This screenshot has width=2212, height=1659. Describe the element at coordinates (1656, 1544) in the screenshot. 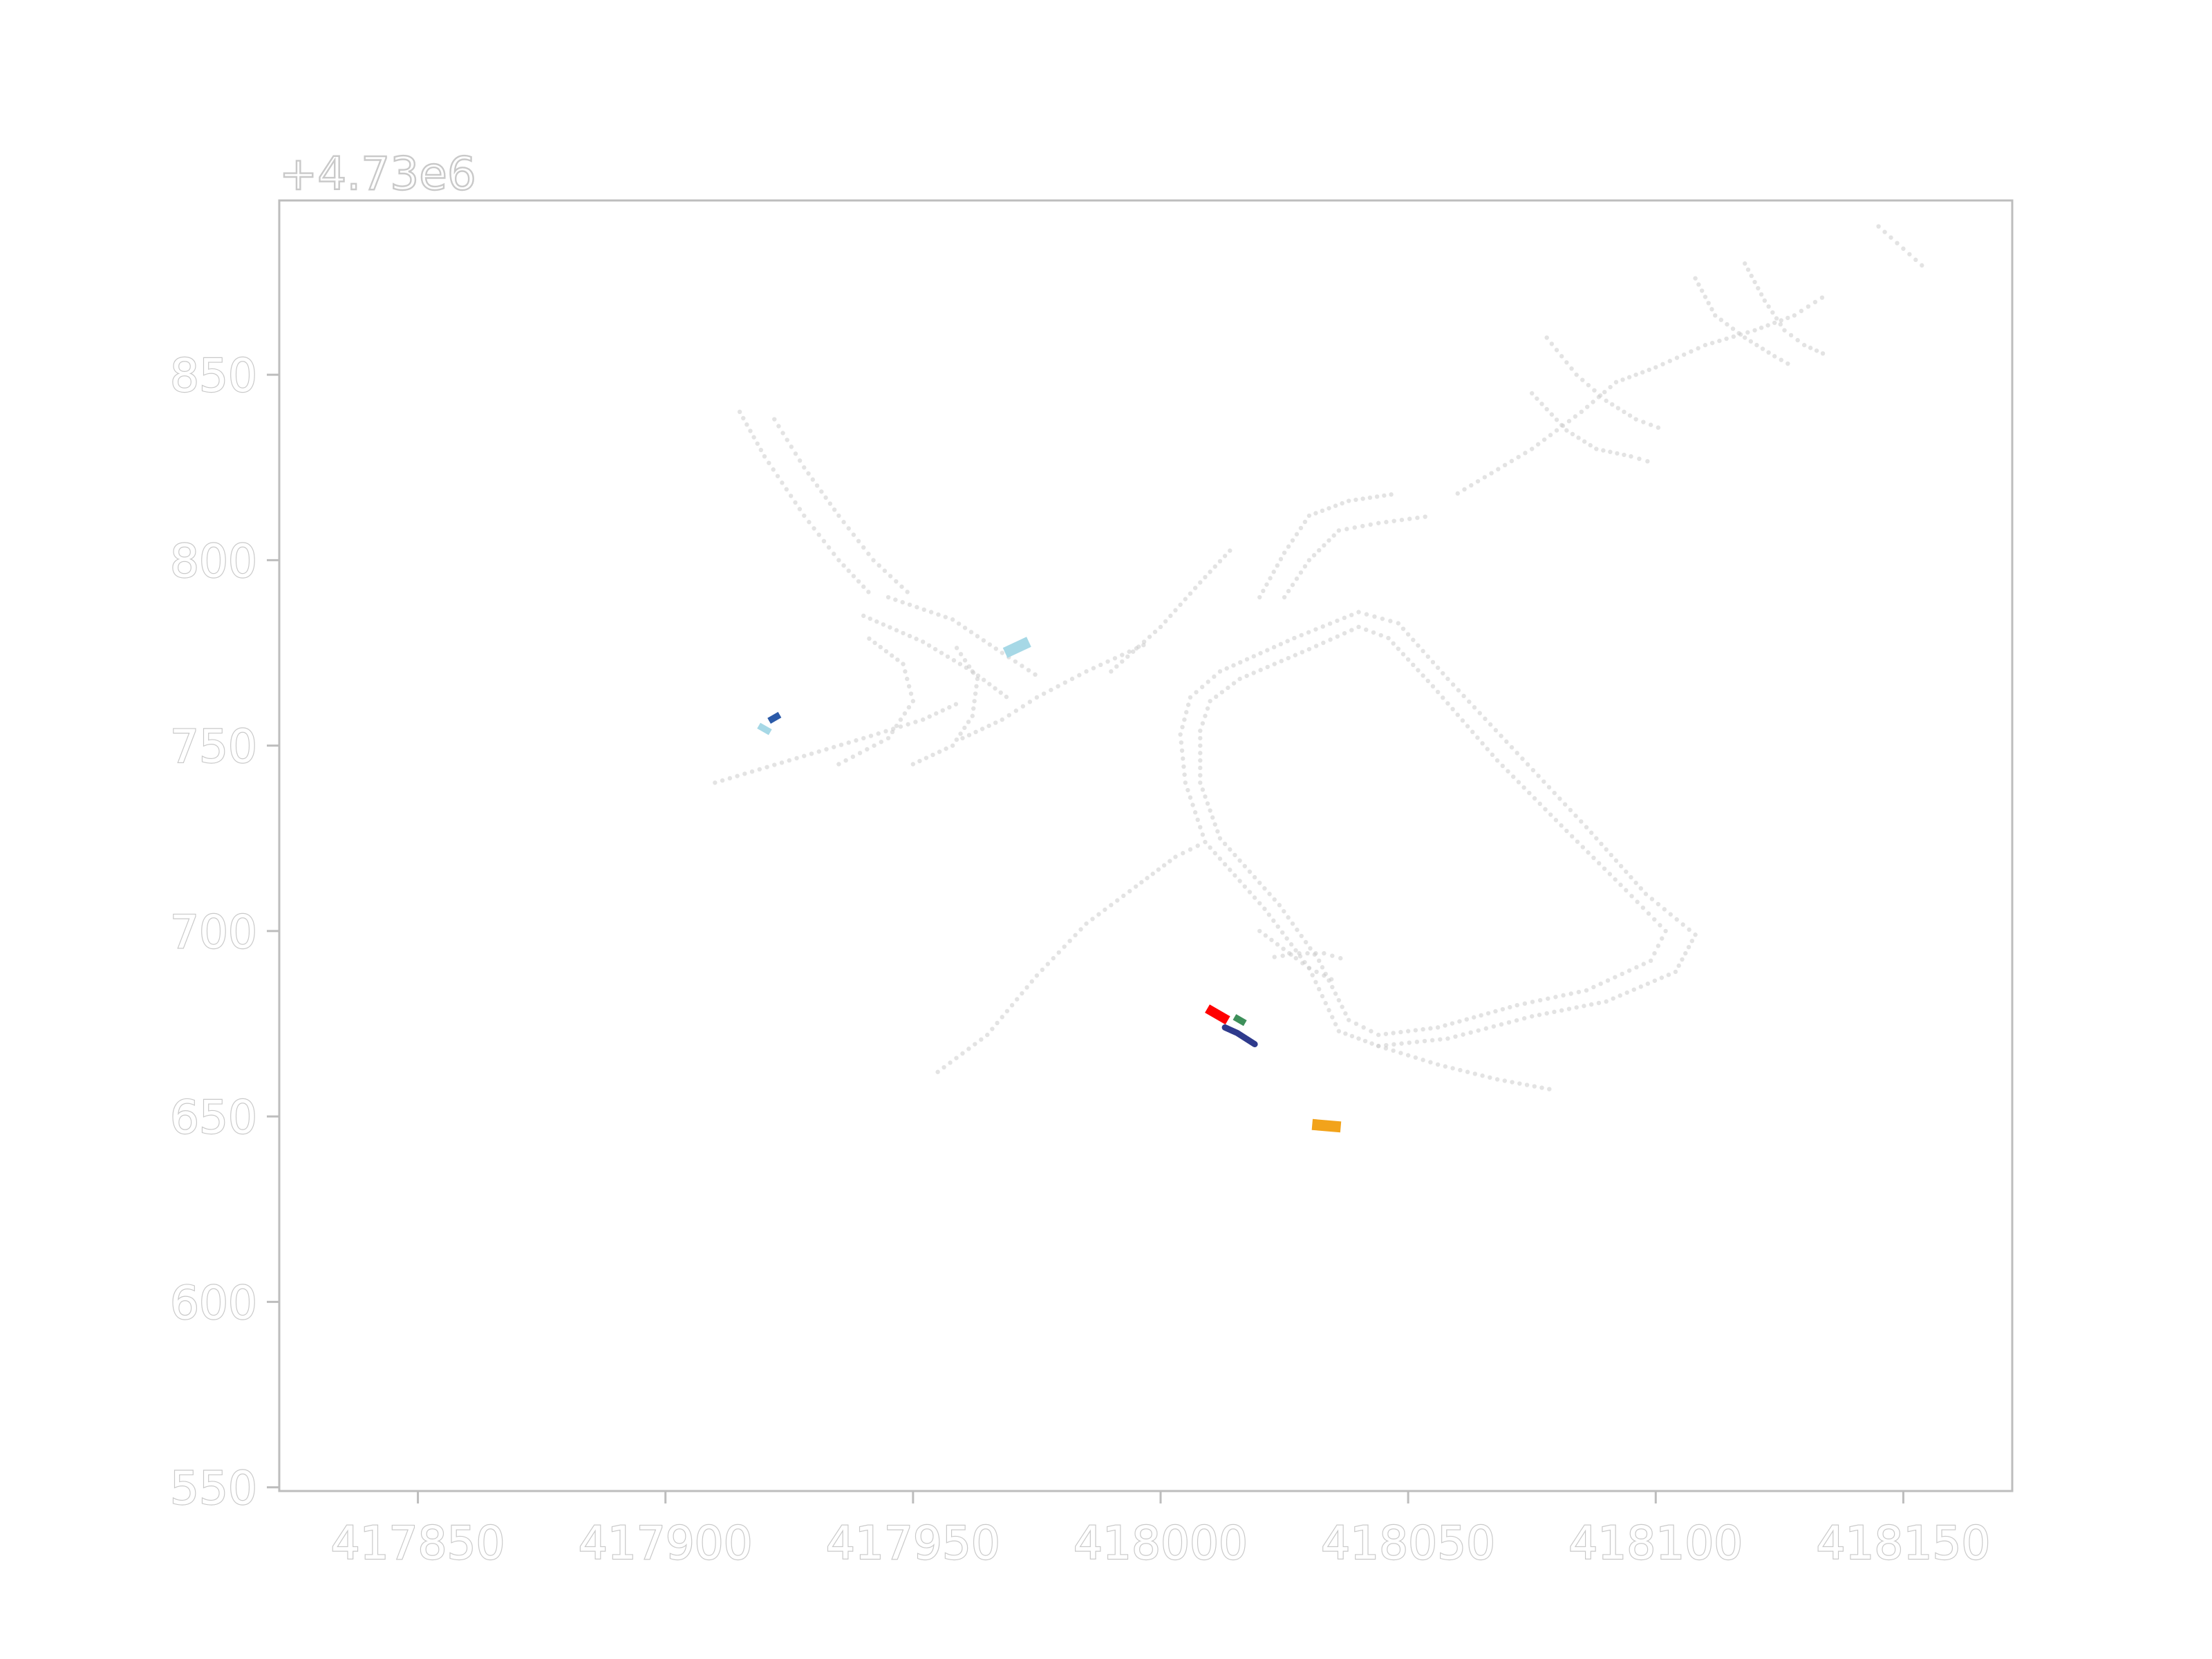

I see `x-tick-label: 418100` at that location.